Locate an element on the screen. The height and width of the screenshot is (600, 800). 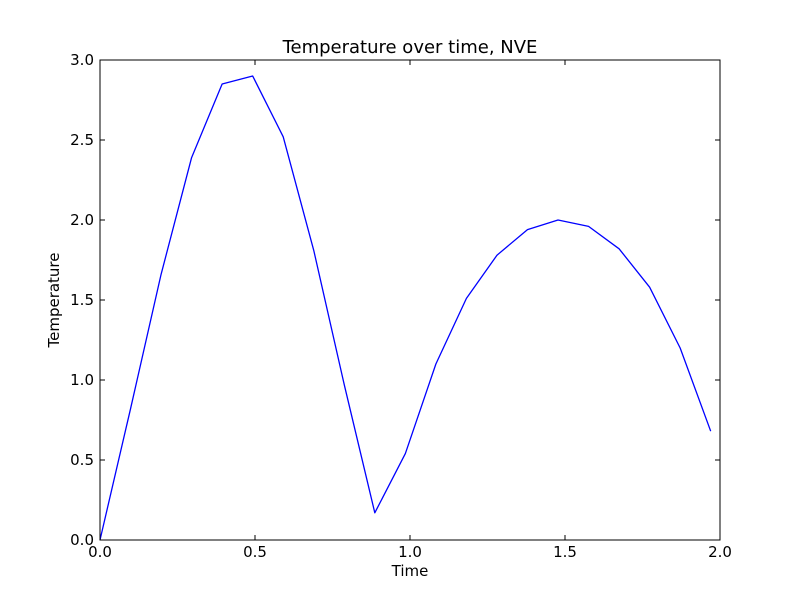
y-tick-label: 1.0 is located at coordinates (82, 380).